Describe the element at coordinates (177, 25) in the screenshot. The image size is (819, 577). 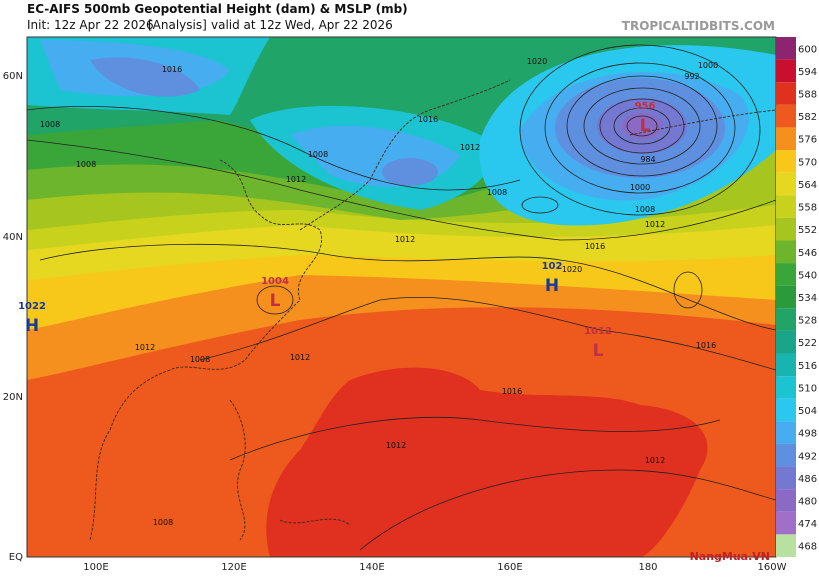
I see `run-type: [Analysis]` at that location.